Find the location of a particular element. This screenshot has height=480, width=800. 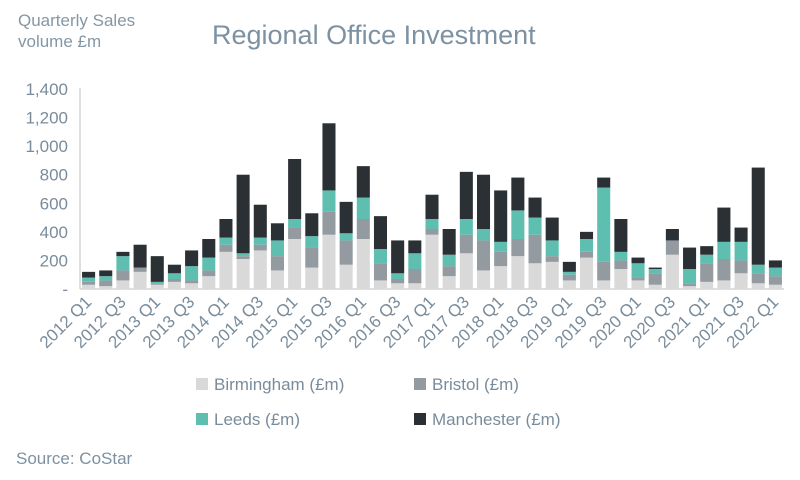

y-tick-label: 1,400 is located at coordinates (46, 89).